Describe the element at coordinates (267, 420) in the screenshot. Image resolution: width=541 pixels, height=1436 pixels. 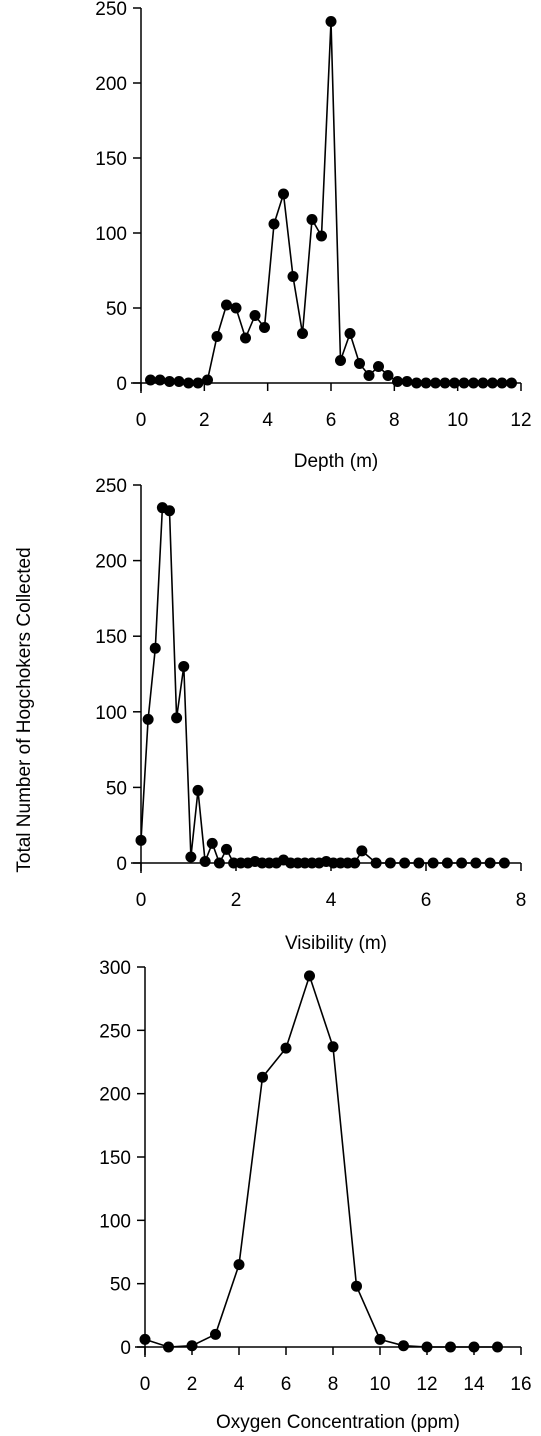
I see `x-tick-label: 4` at that location.